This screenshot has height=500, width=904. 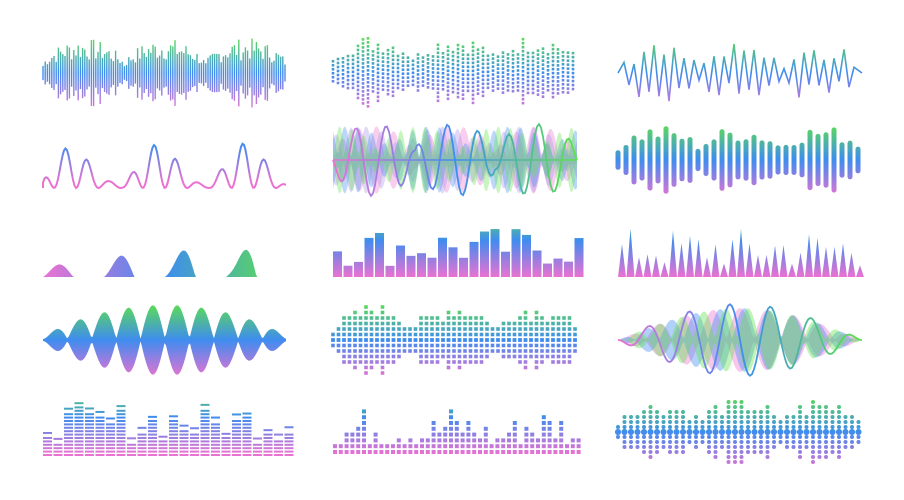 I want to click on equalizer-bar, so click(x=432, y=267).